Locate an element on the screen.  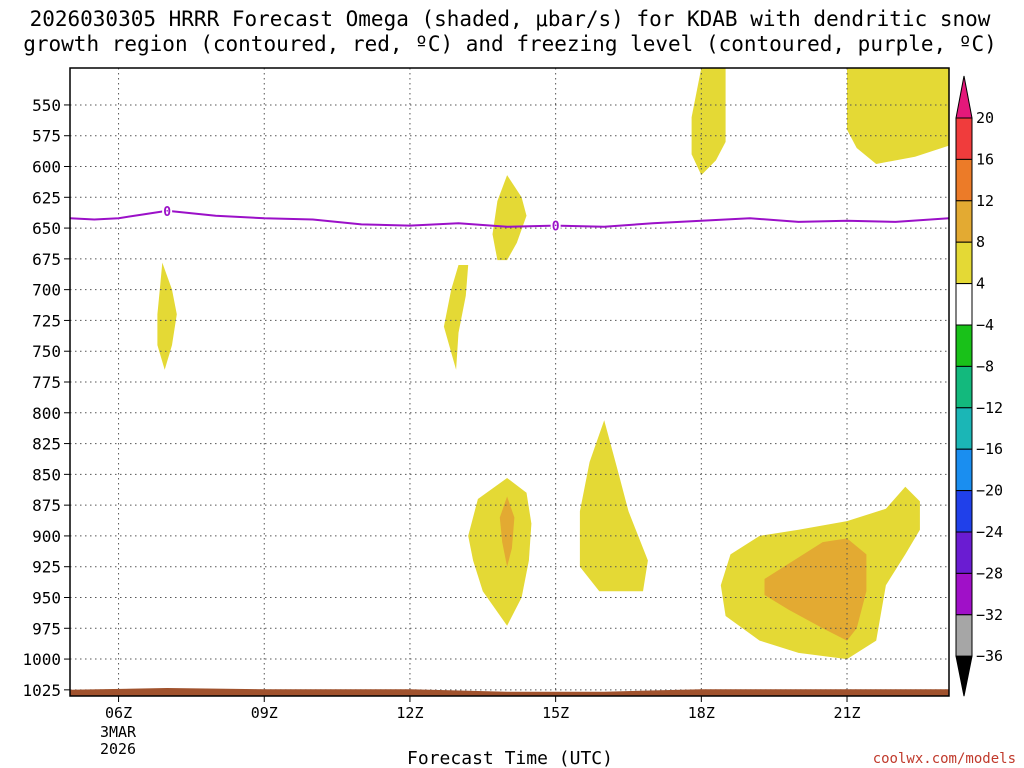
colorbar-label: −20 is located at coordinates (989, 491).